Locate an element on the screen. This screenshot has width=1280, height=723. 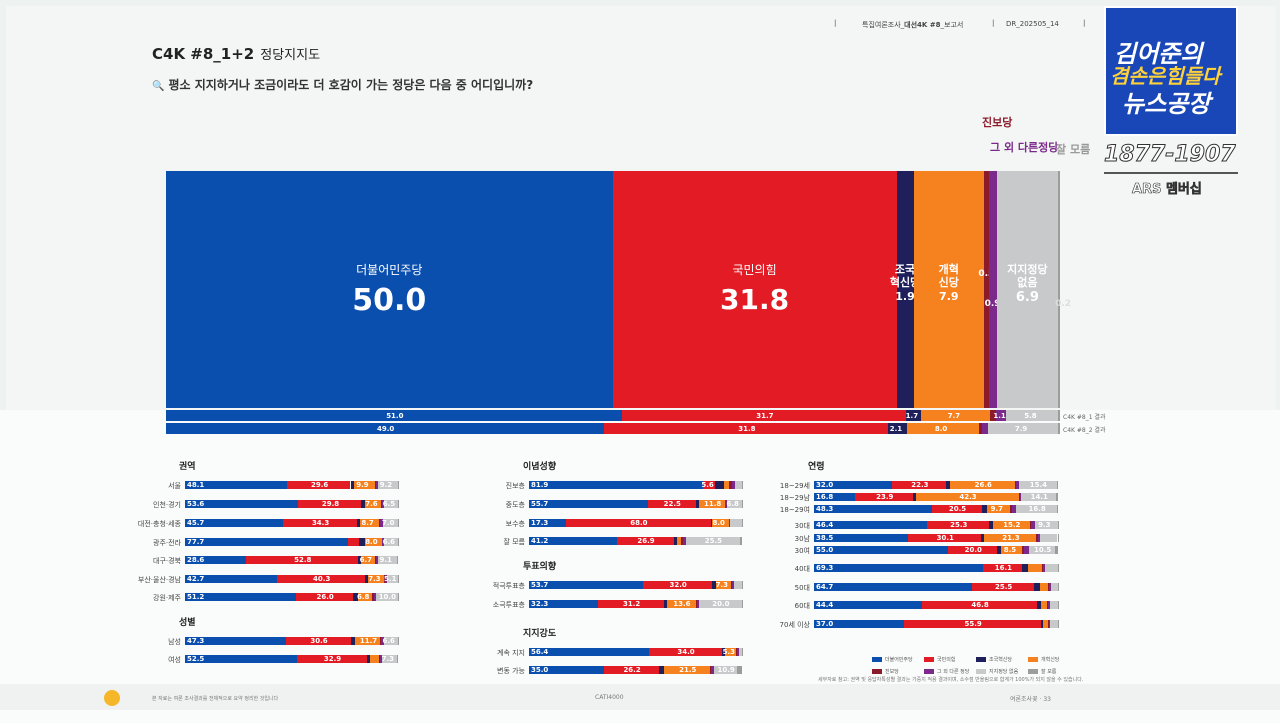
group-title-5: 연령 is located at coordinates (816, 467).